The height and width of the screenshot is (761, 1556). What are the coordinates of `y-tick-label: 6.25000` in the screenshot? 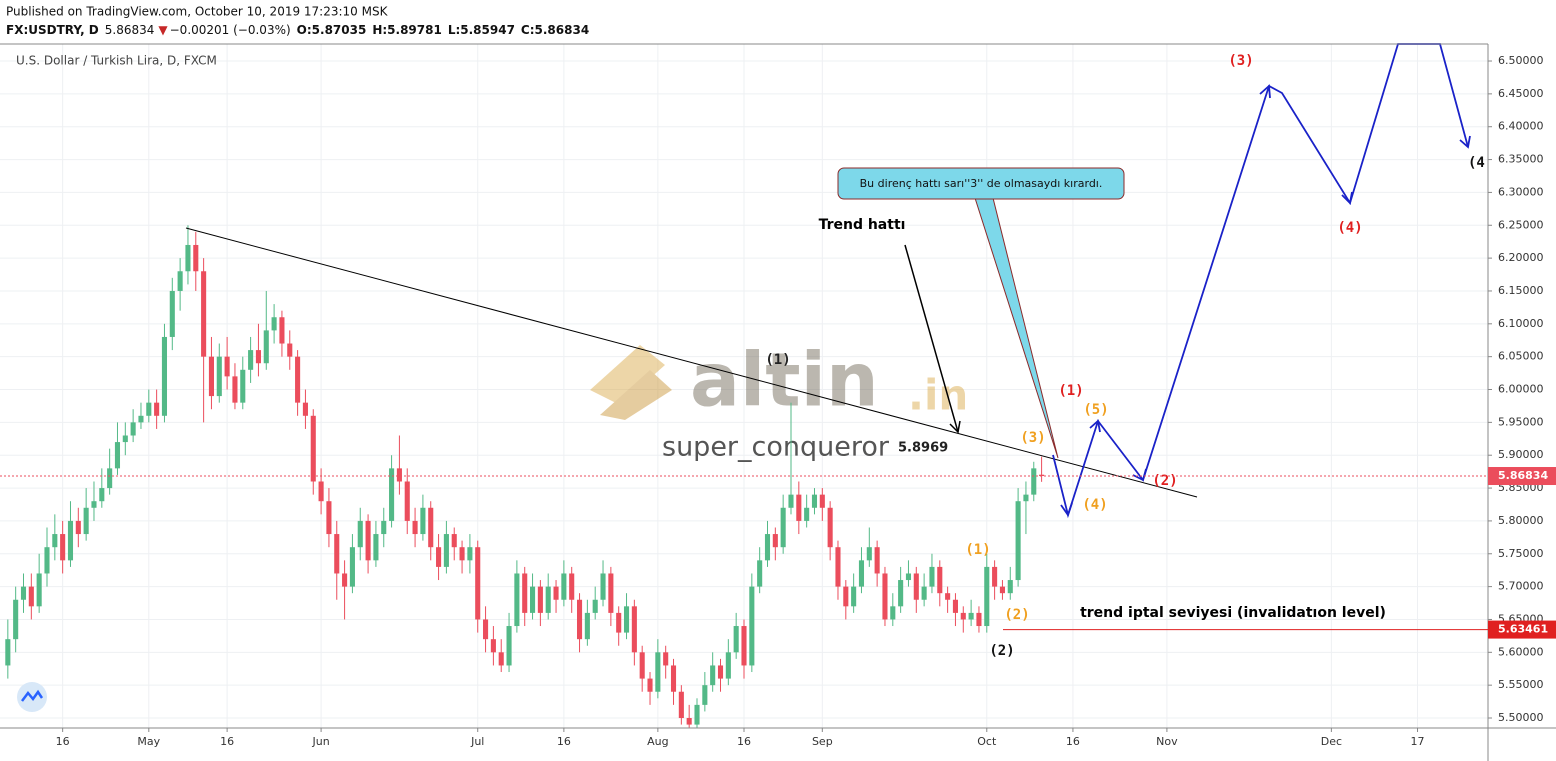 It's located at (1521, 224).